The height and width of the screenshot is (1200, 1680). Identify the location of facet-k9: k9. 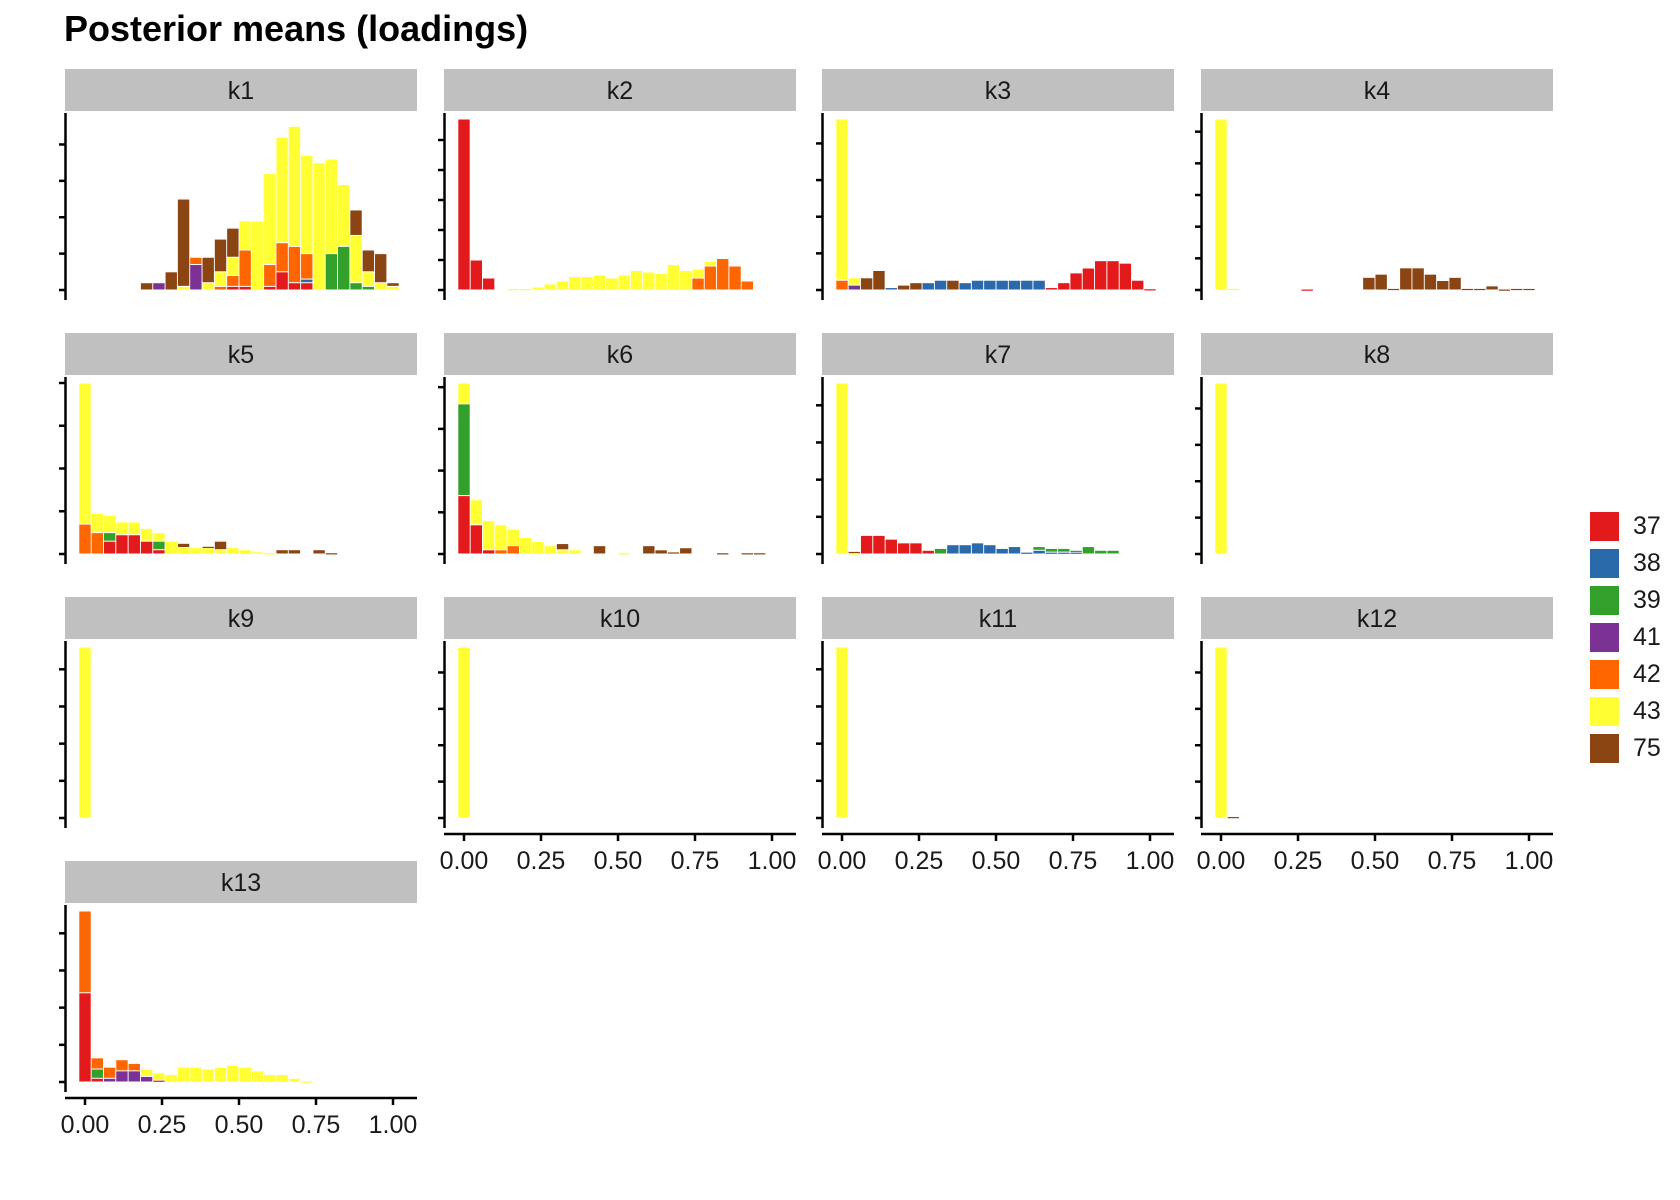
(238, 712).